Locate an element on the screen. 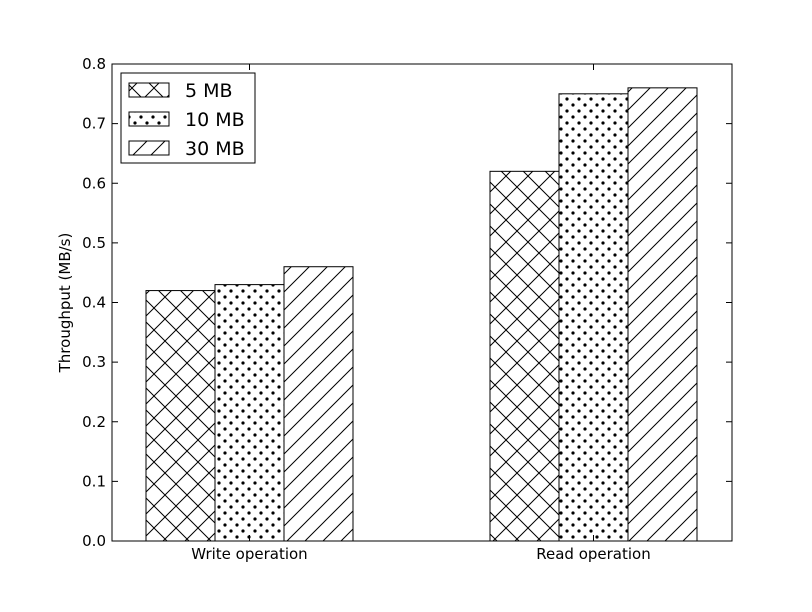  legend-swatch-30-mb is located at coordinates (149, 148).